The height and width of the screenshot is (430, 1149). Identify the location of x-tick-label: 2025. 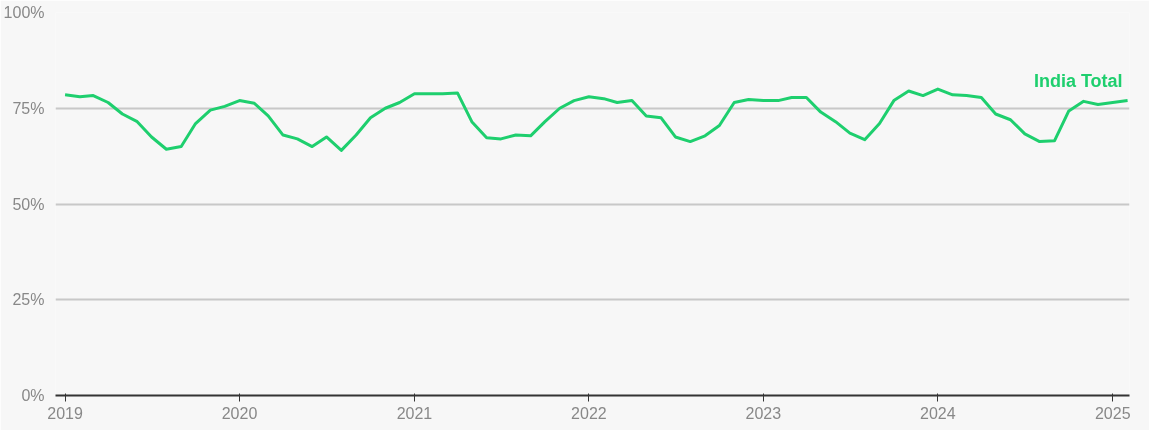
(1112, 413).